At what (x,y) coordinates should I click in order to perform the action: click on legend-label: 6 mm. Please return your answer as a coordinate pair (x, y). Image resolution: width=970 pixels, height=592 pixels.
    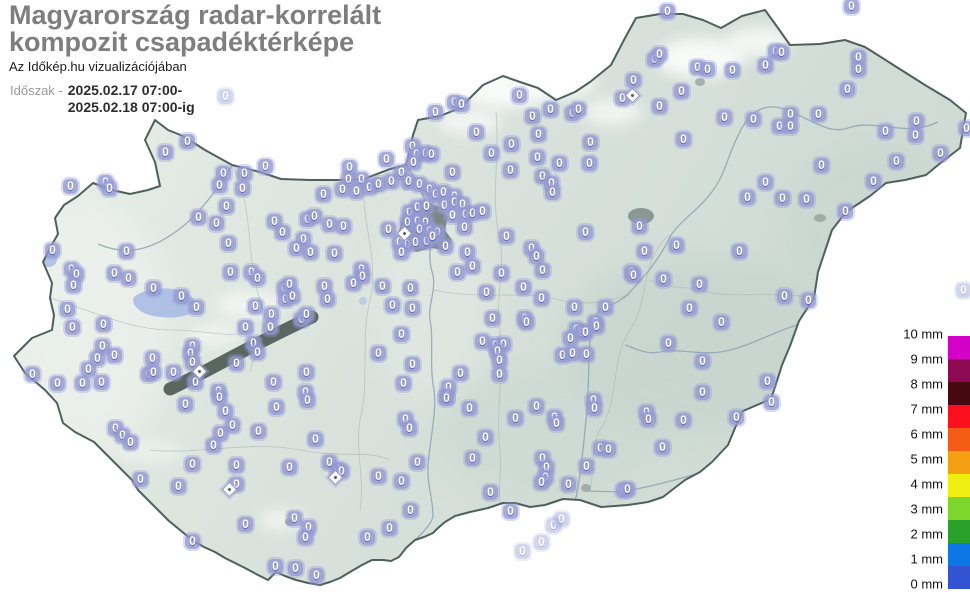
    Looking at the image, I should click on (927, 434).